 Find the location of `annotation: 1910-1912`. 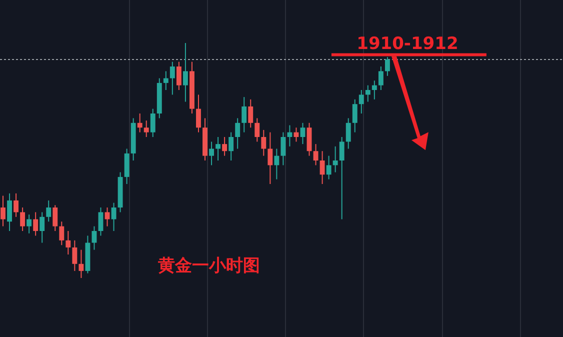

annotation: 1910-1912 is located at coordinates (407, 44).